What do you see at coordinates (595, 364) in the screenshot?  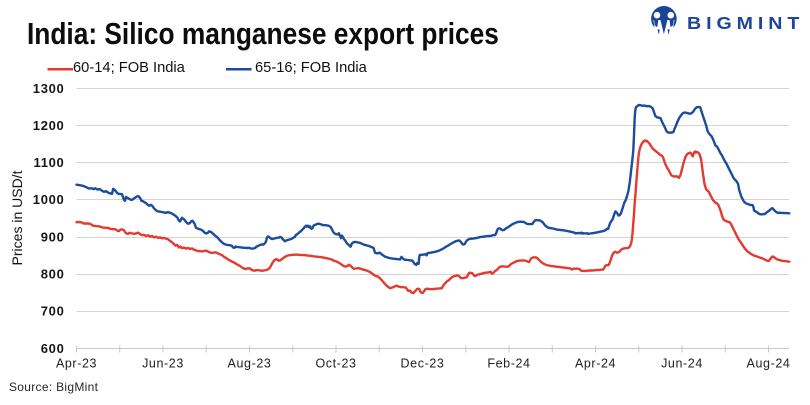 I see `svg-text: Apr-24` at bounding box center [595, 364].